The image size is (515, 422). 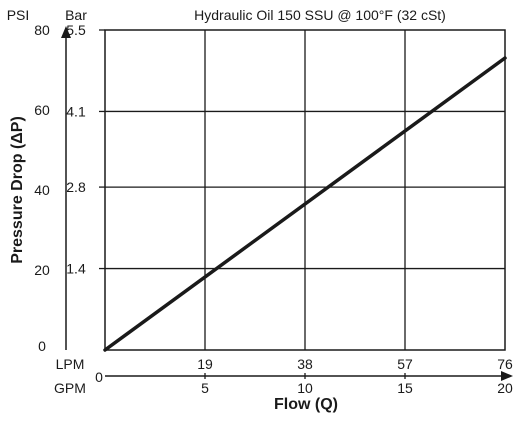 I want to click on bar-tick-label: 2.8, so click(x=76, y=187).